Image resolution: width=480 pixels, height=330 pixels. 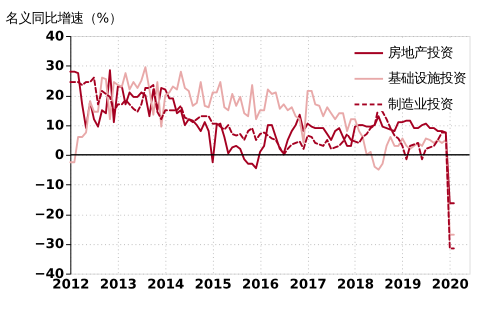 What do you see at coordinates (420, 52) in the screenshot?
I see `legend-label: 房地产投资` at bounding box center [420, 52].